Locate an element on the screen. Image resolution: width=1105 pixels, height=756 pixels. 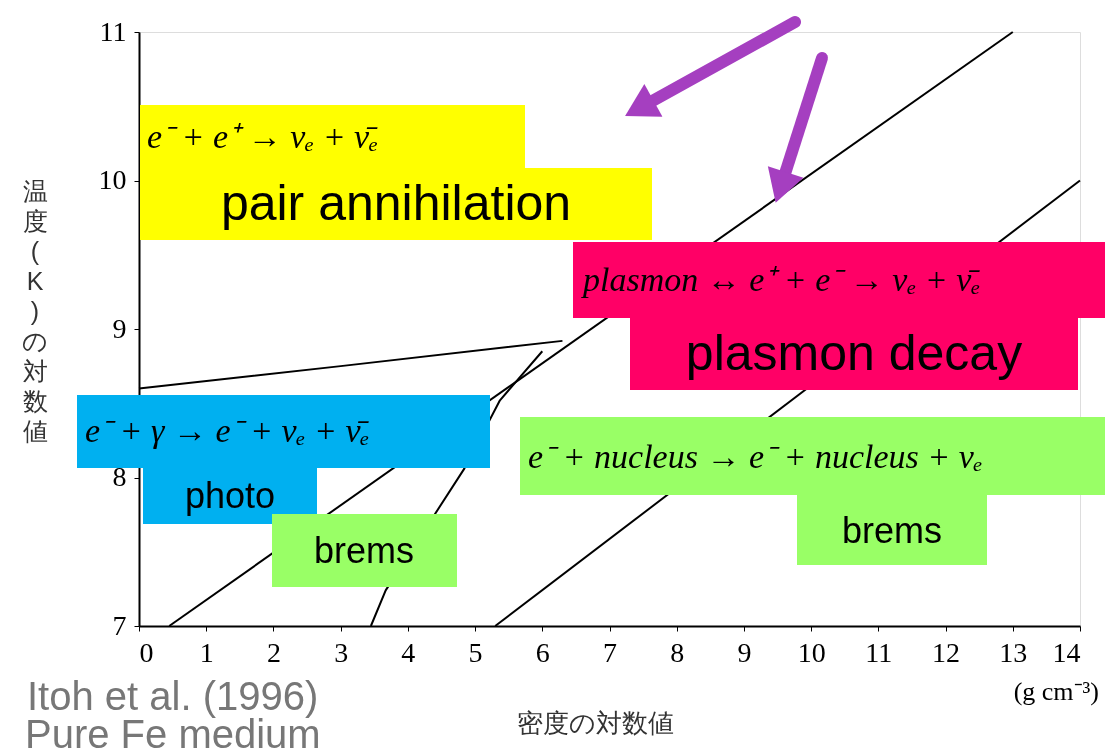
text: (g cm⁻³) is located at coordinates (1056, 691).